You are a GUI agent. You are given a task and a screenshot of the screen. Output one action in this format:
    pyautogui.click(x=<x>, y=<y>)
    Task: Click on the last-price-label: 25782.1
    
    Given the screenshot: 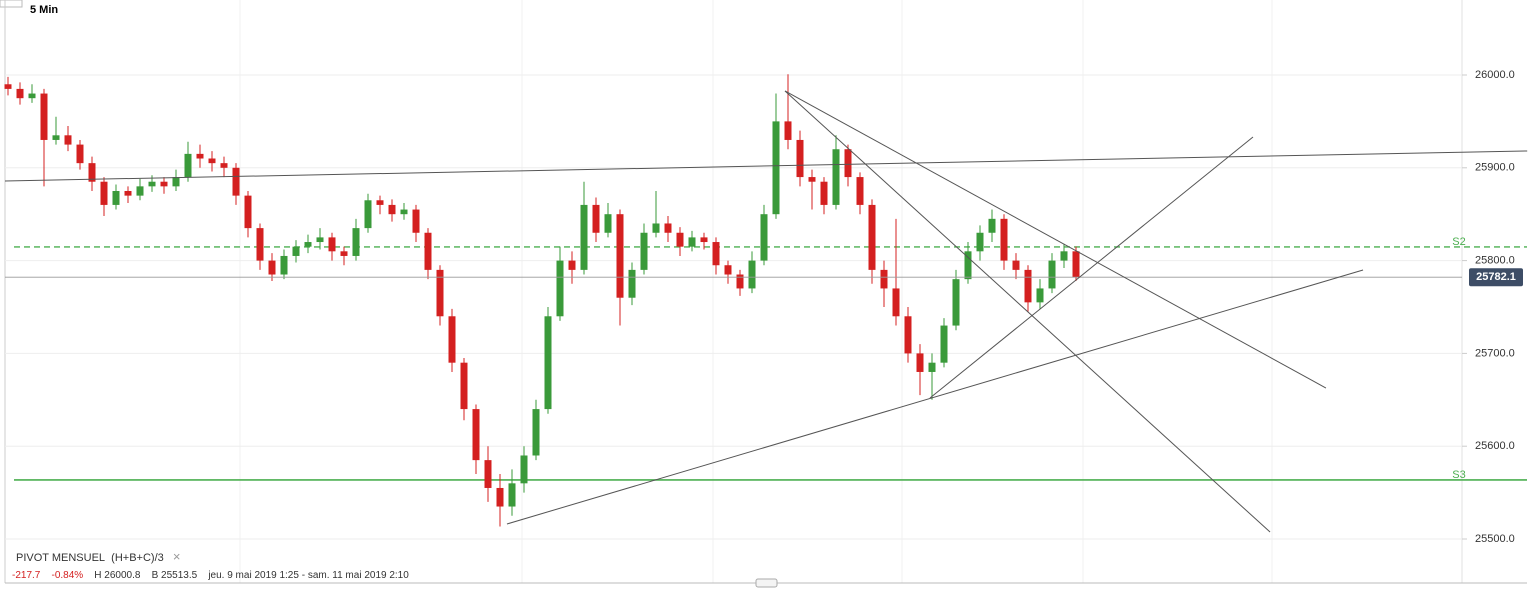 What is the action you would take?
    pyautogui.click(x=1496, y=277)
    